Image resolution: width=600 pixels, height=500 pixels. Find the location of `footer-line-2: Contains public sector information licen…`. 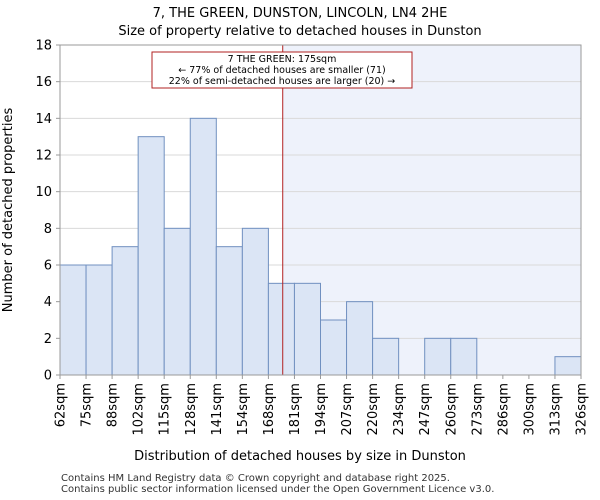

footer-line-2: Contains public sector information licen… is located at coordinates (278, 489).